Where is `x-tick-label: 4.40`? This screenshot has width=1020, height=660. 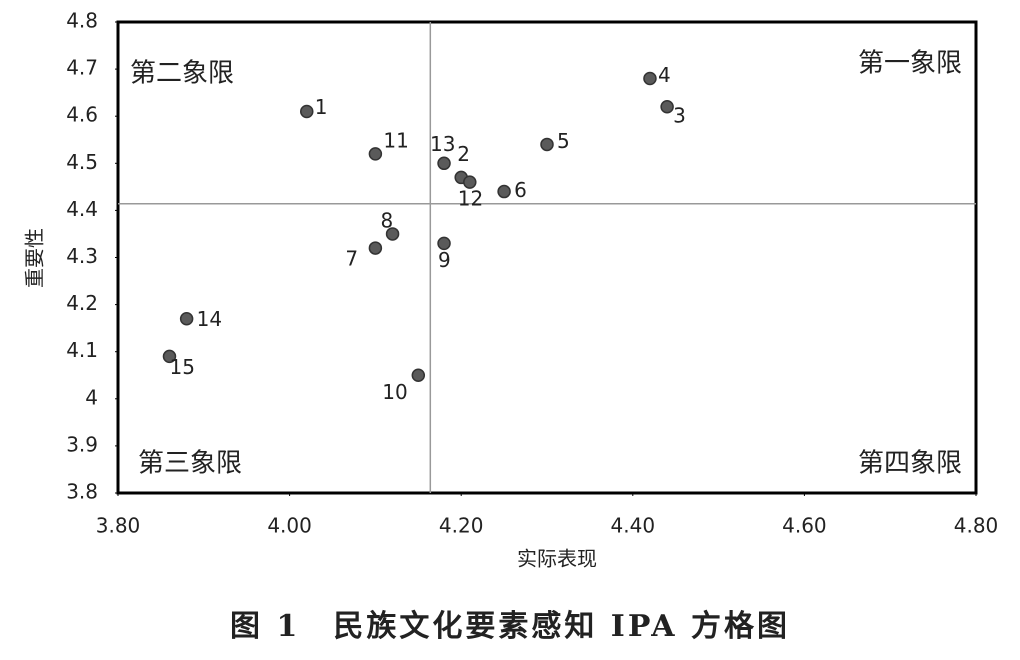
x-tick-label: 4.40 is located at coordinates (633, 526).